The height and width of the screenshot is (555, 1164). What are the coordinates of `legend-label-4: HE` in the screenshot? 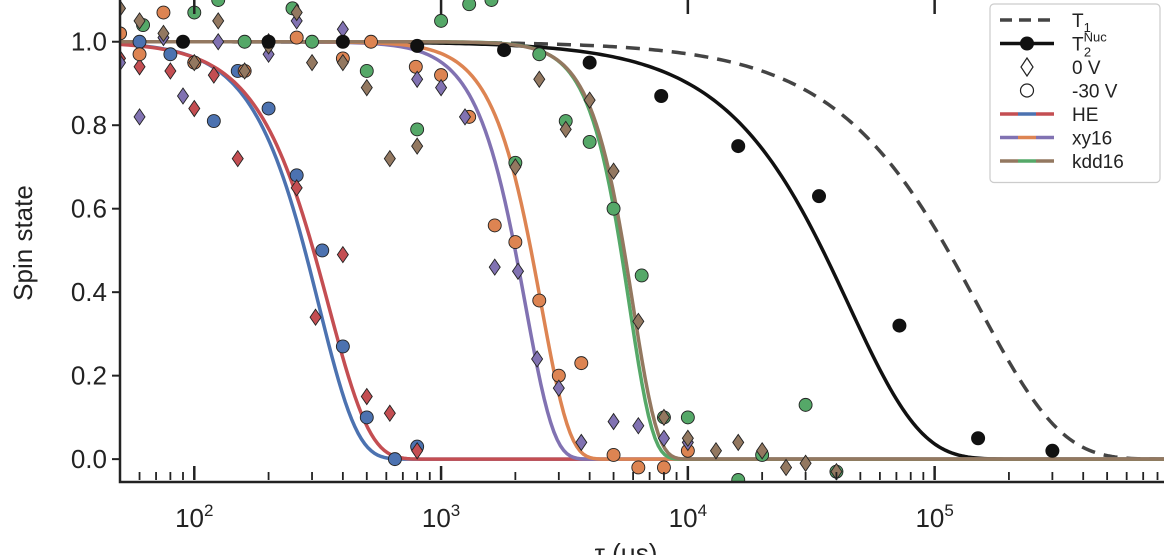 It's located at (1085, 115).